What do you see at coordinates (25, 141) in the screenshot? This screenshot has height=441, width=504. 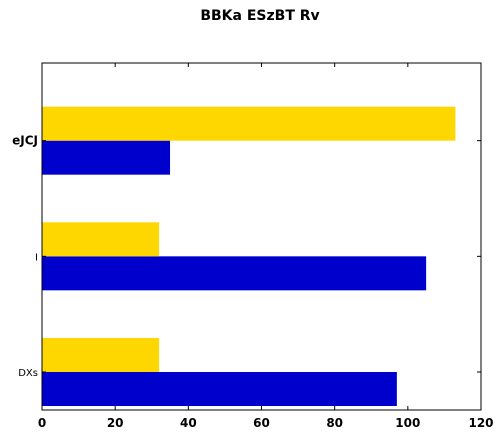 I see `y-tick-label: eJCJ` at bounding box center [25, 141].